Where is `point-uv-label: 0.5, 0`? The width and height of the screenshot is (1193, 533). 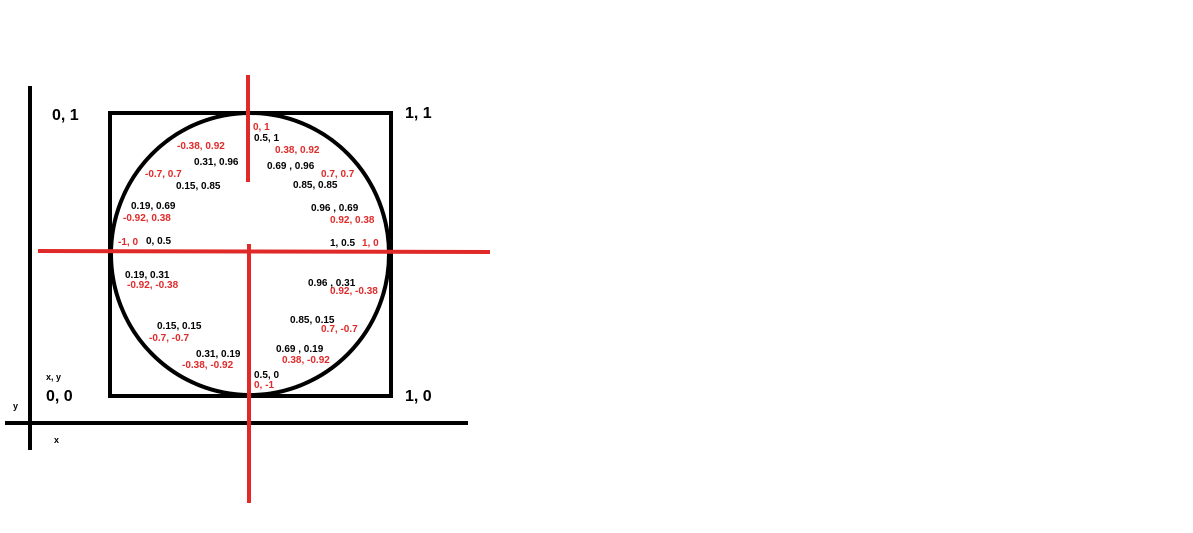 point-uv-label: 0.5, 0 is located at coordinates (266, 375).